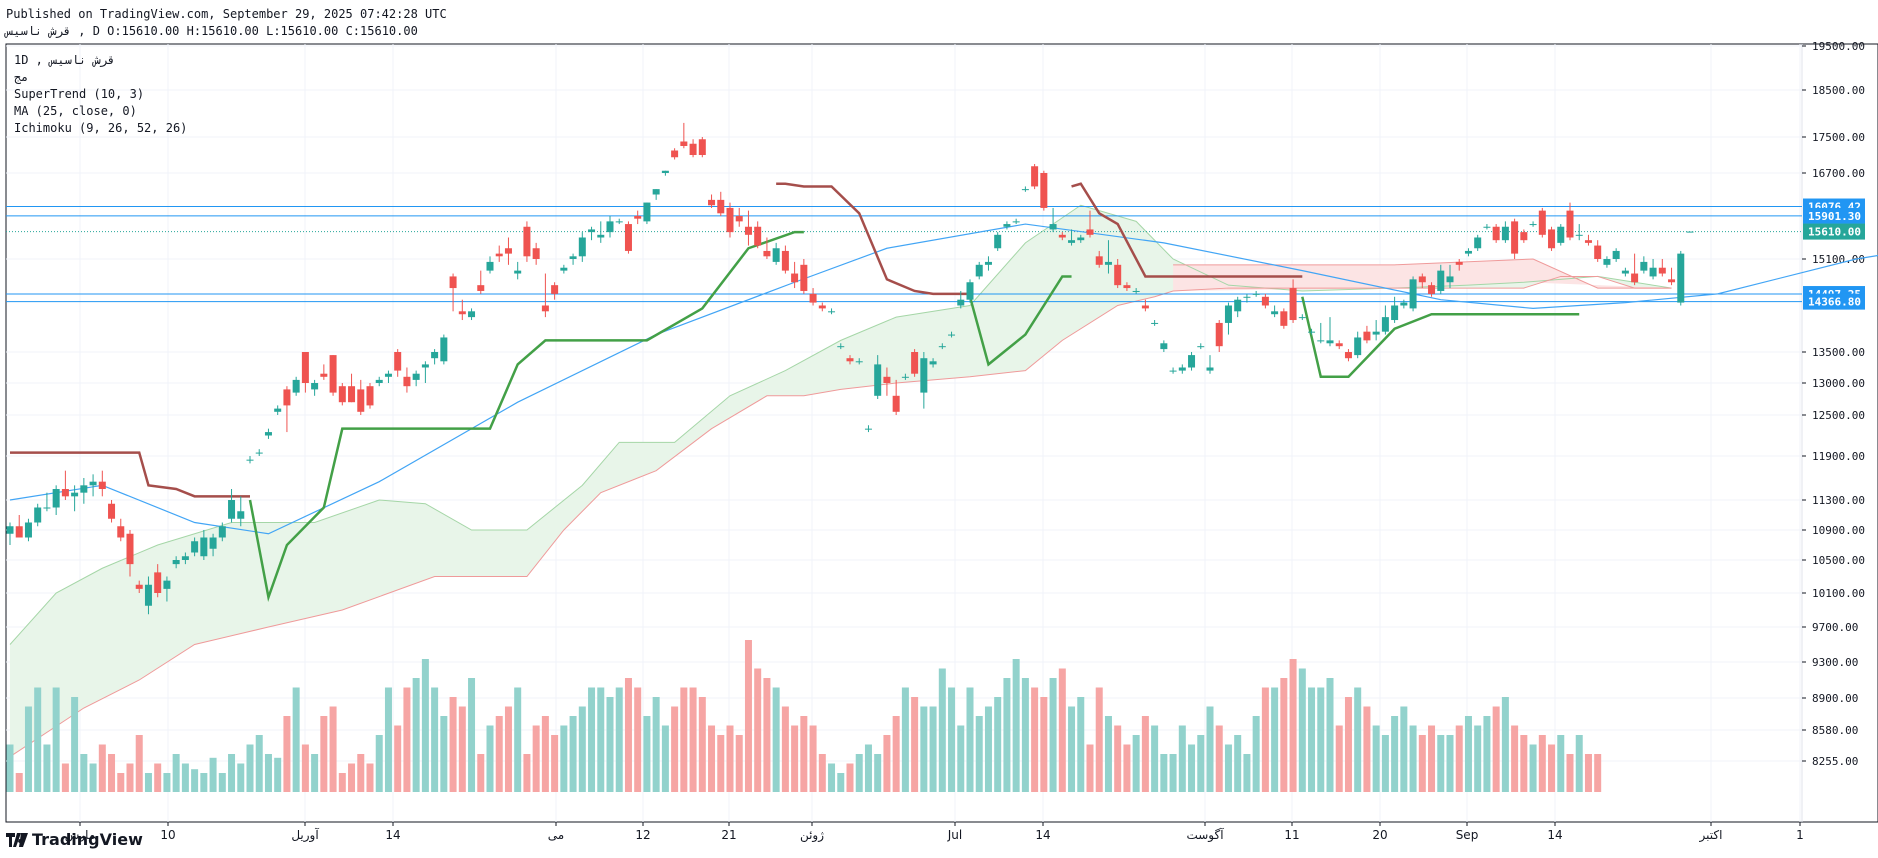  Describe the element at coordinates (728, 835) in the screenshot. I see `x-tick-label: 21` at that location.